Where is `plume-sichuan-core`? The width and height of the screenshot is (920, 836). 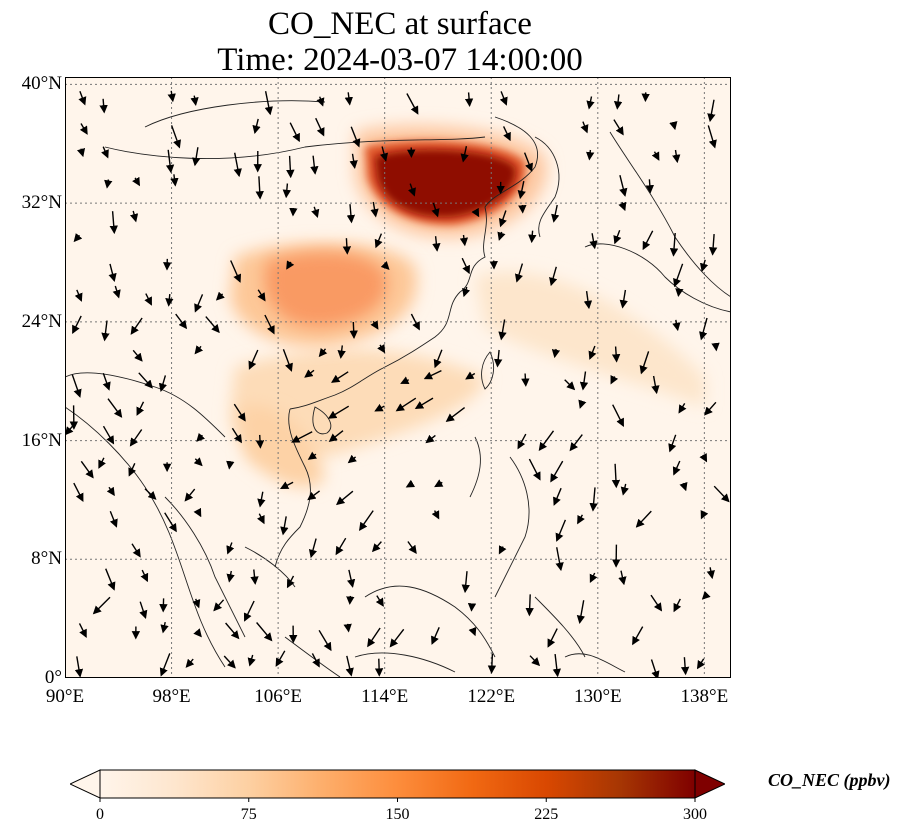 plume-sichuan-core is located at coordinates (326, 289).